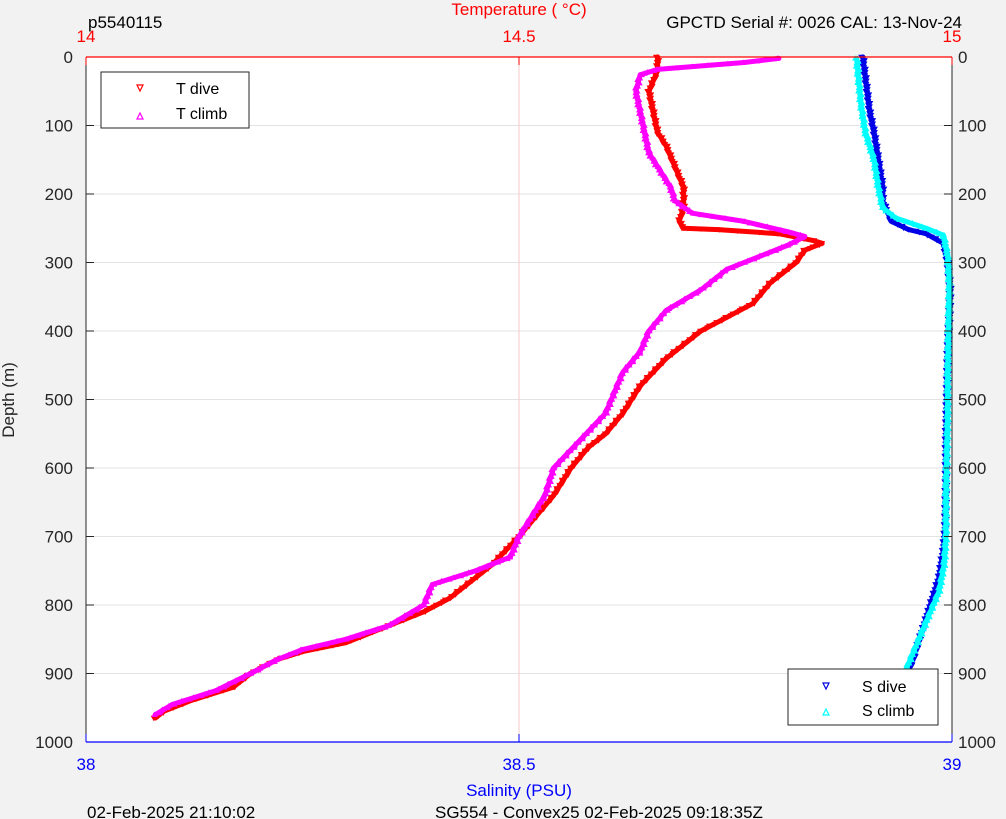 Image resolution: width=1006 pixels, height=819 pixels. I want to click on salinity-tick-label: 39, so click(952, 764).